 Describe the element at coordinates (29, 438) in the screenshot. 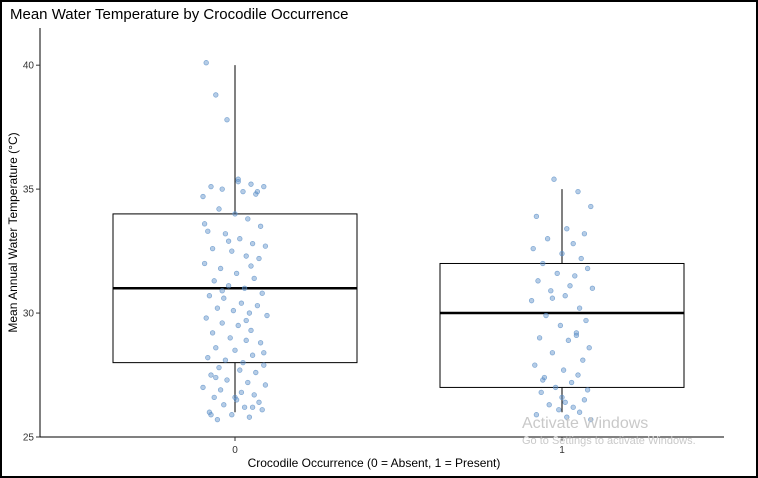

I see `y-tick-label: 25` at that location.